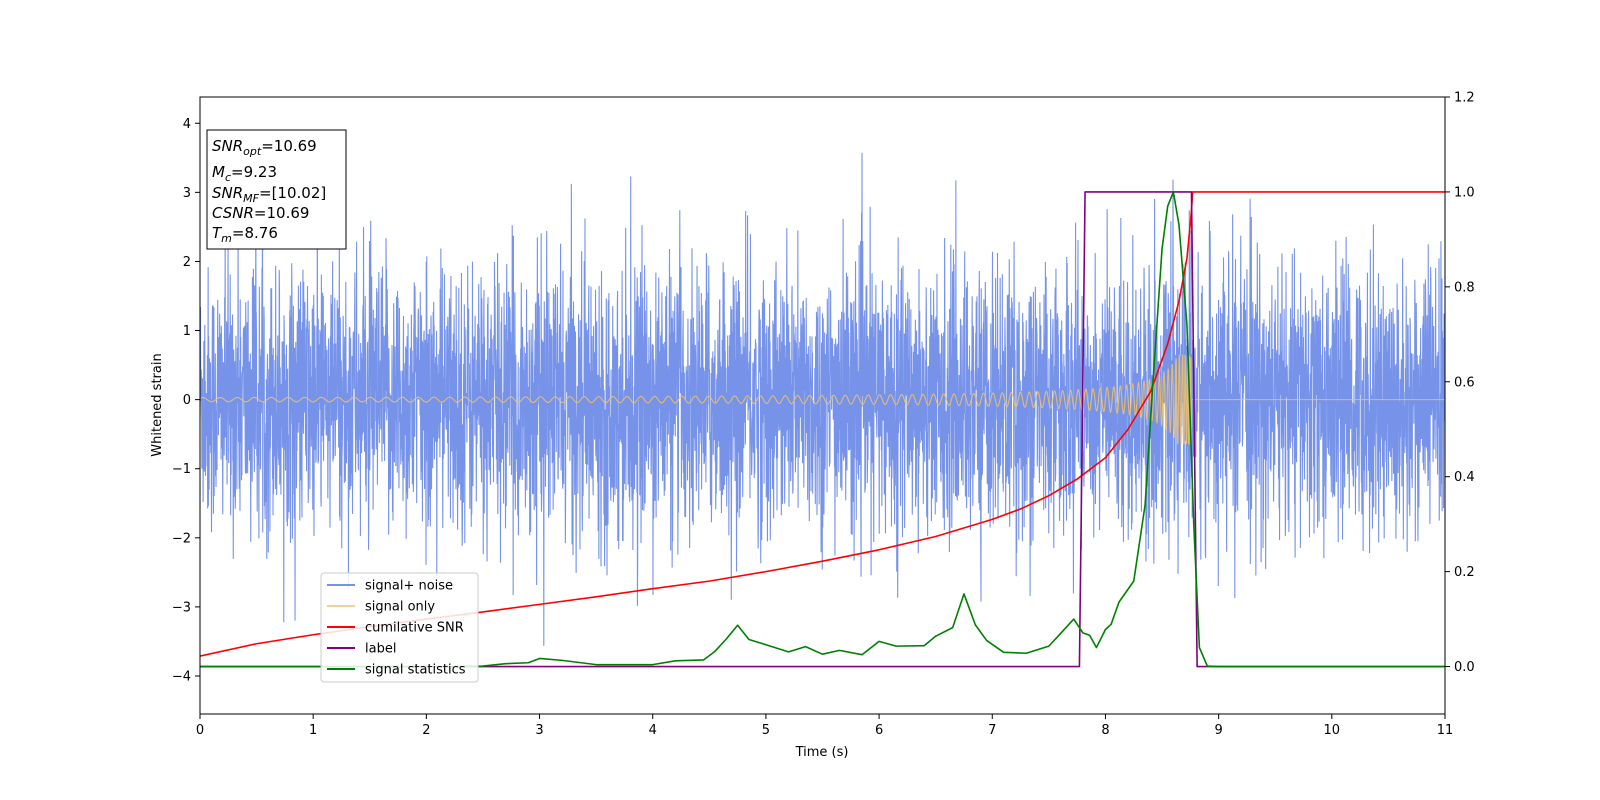 Image resolution: width=1600 pixels, height=800 pixels. What do you see at coordinates (1464, 287) in the screenshot?
I see `y-right-tick-label: 0.8` at bounding box center [1464, 287].